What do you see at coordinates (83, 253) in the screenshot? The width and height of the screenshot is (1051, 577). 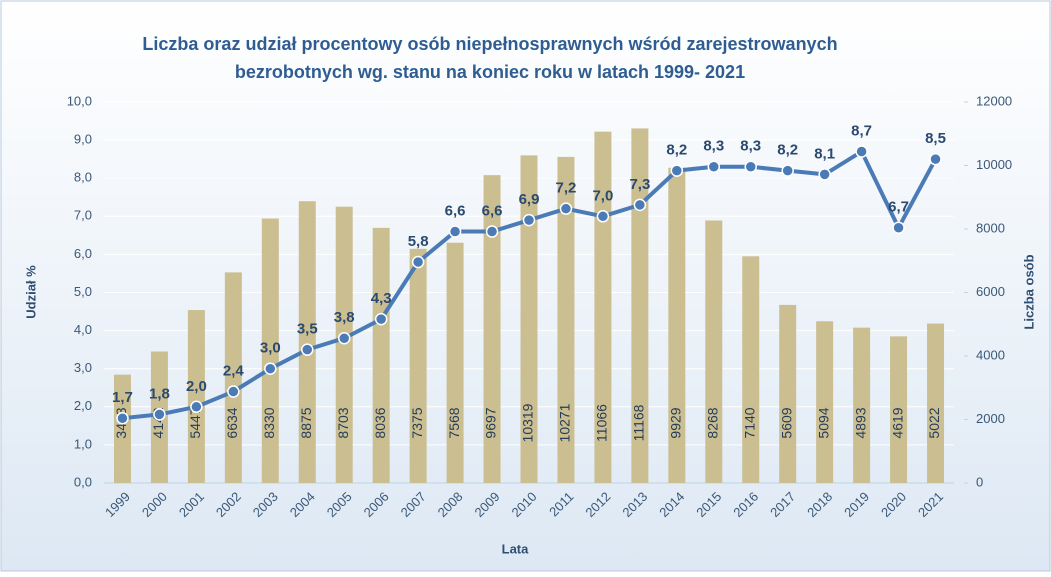 I see `y-tick-label: 6,0` at bounding box center [83, 253].